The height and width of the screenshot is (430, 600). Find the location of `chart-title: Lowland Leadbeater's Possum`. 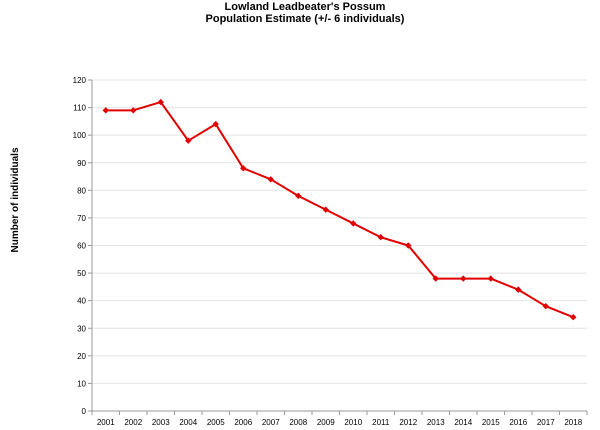

chart-title: Lowland Leadbeater's Possum is located at coordinates (305, 7).